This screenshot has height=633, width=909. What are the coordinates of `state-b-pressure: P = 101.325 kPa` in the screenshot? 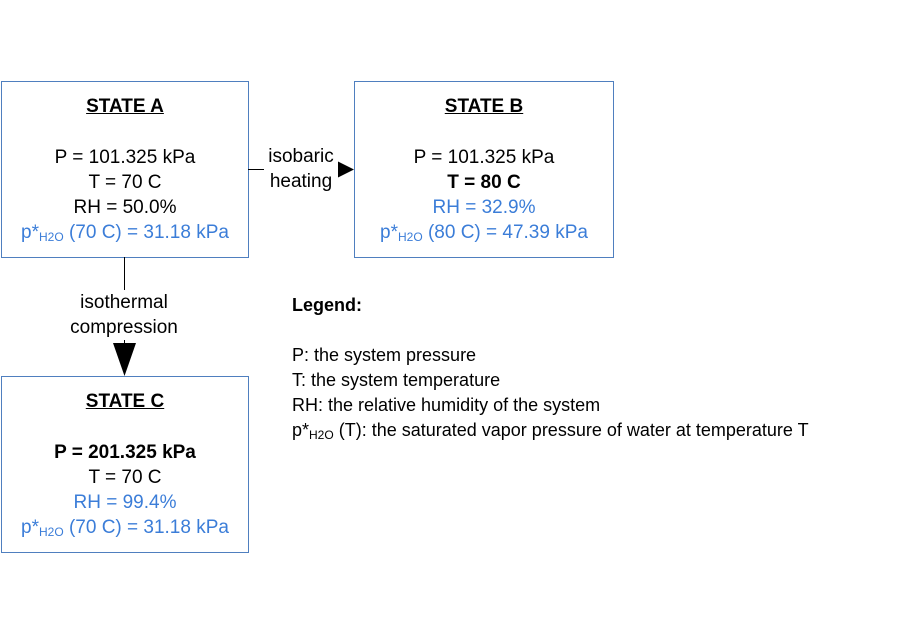 It's located at (484, 157).